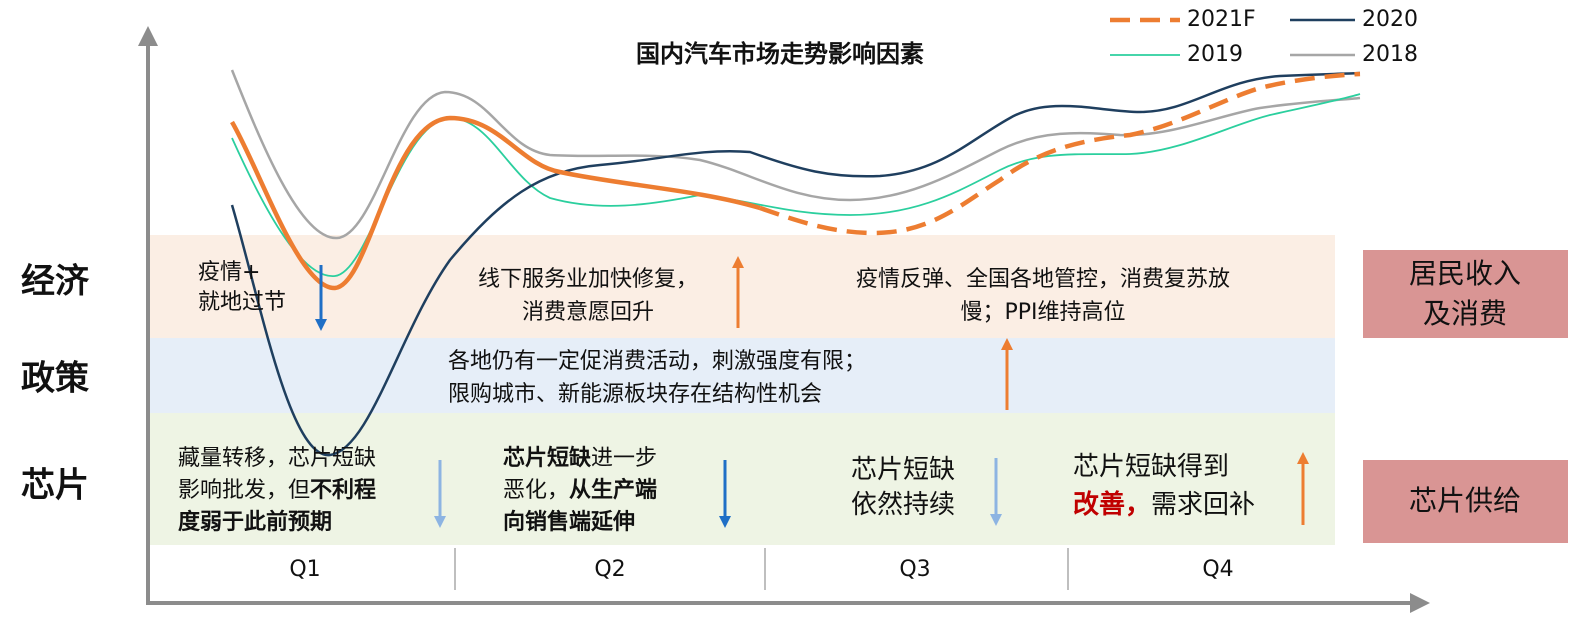 The image size is (1591, 624). I want to click on note-part: 改善，, so click(1112, 504).